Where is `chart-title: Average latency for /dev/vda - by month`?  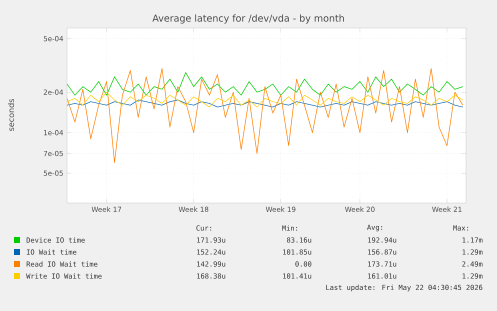 chart-title: Average latency for /dev/vda - by month is located at coordinates (248, 19).